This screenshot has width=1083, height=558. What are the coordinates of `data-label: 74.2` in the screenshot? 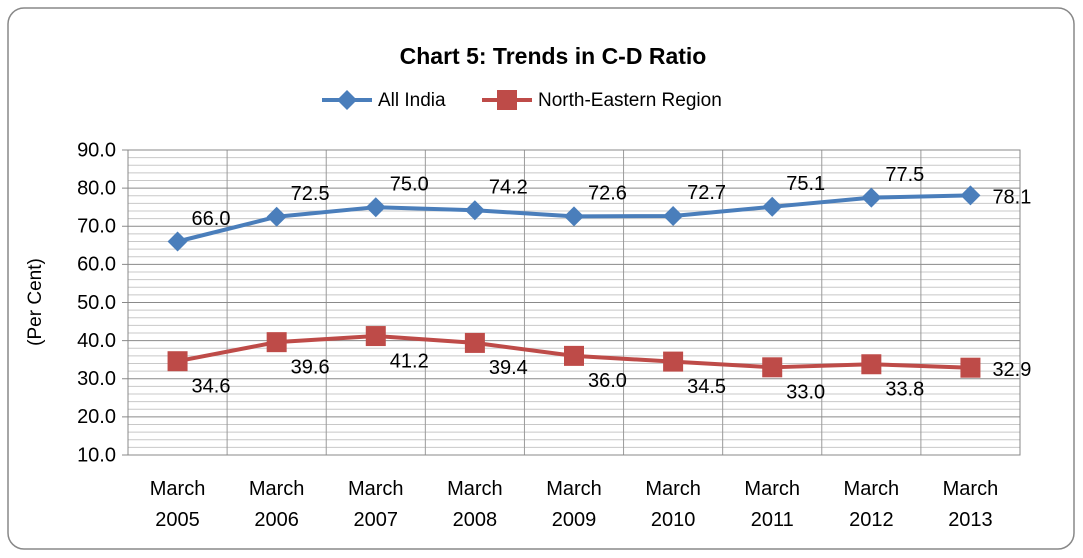 It's located at (508, 188).